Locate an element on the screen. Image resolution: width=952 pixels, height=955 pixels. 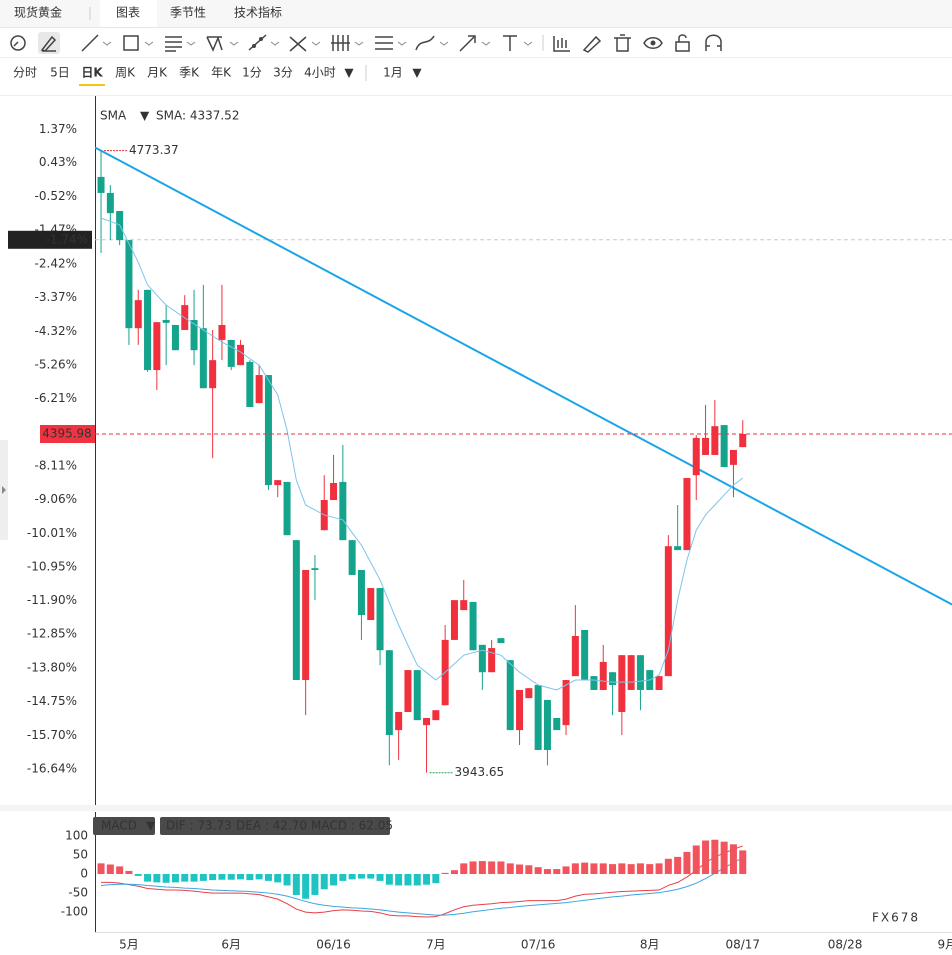
period: 月K is located at coordinates (157, 73).